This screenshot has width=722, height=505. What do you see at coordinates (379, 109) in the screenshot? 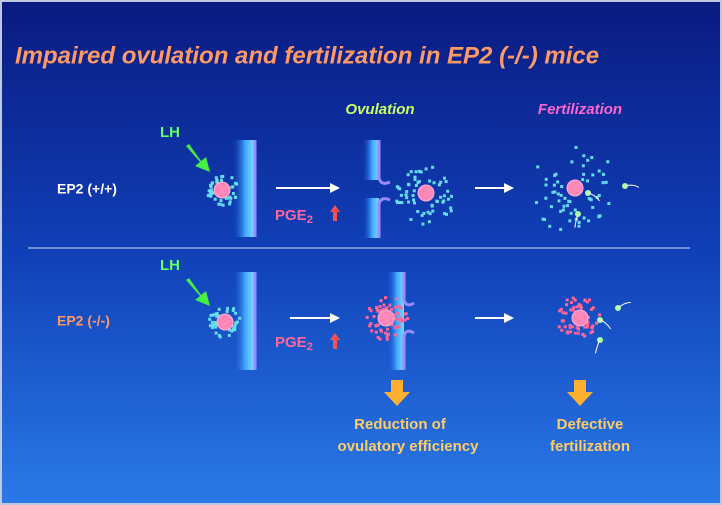
I see `column-heading: Ovulation` at bounding box center [379, 109].